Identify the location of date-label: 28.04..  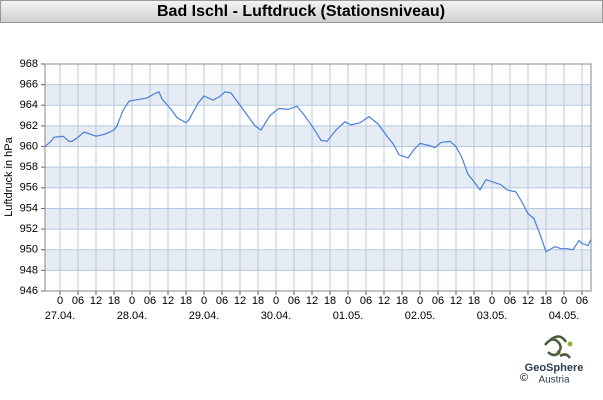
(132, 316).